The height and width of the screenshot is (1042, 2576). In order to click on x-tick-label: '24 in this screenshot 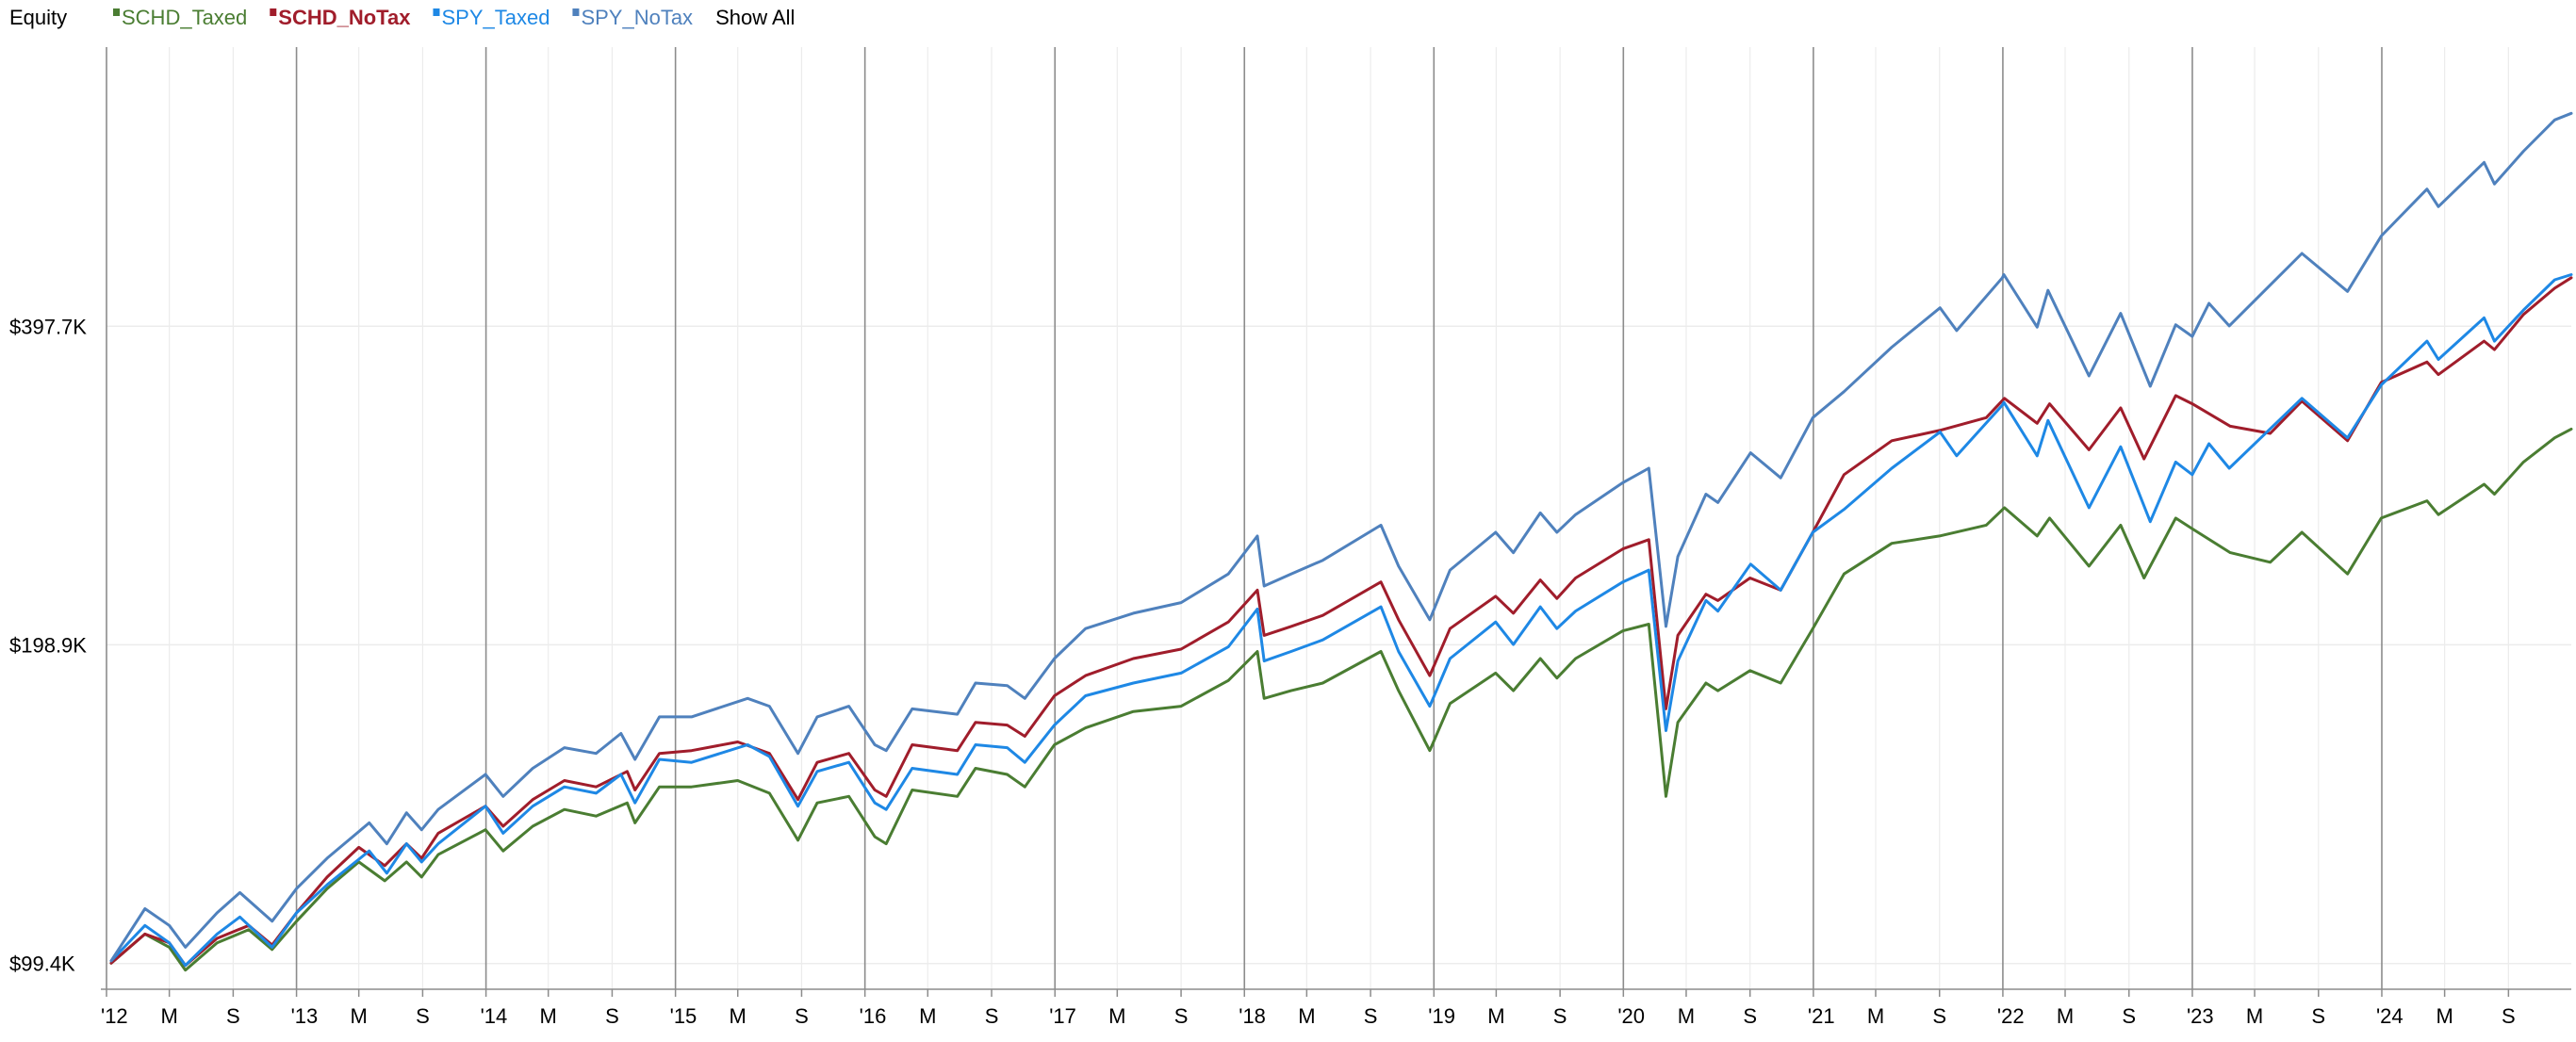, I will do `click(2390, 1016)`.